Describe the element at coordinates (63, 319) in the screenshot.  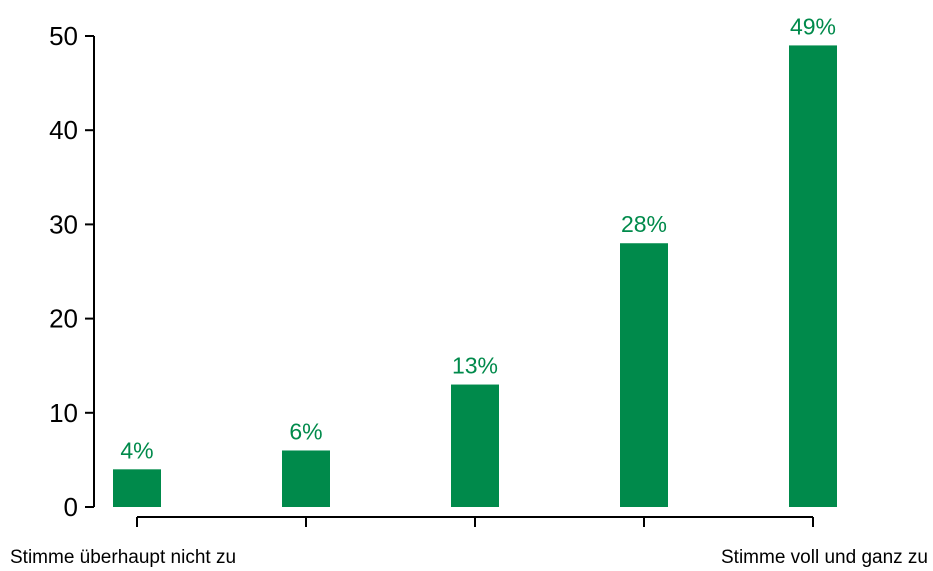
I see `y-axis-tick-label: 20` at that location.